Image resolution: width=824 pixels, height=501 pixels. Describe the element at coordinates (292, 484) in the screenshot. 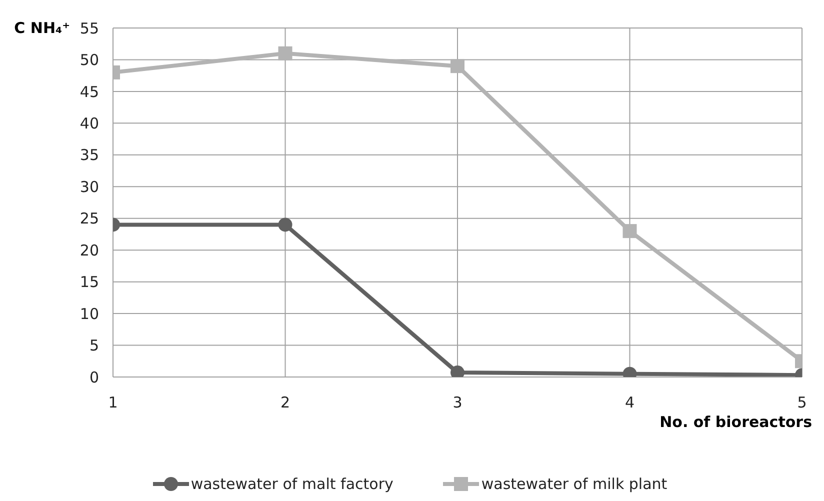

I see `legend-label: wastewater of malt factory` at that location.